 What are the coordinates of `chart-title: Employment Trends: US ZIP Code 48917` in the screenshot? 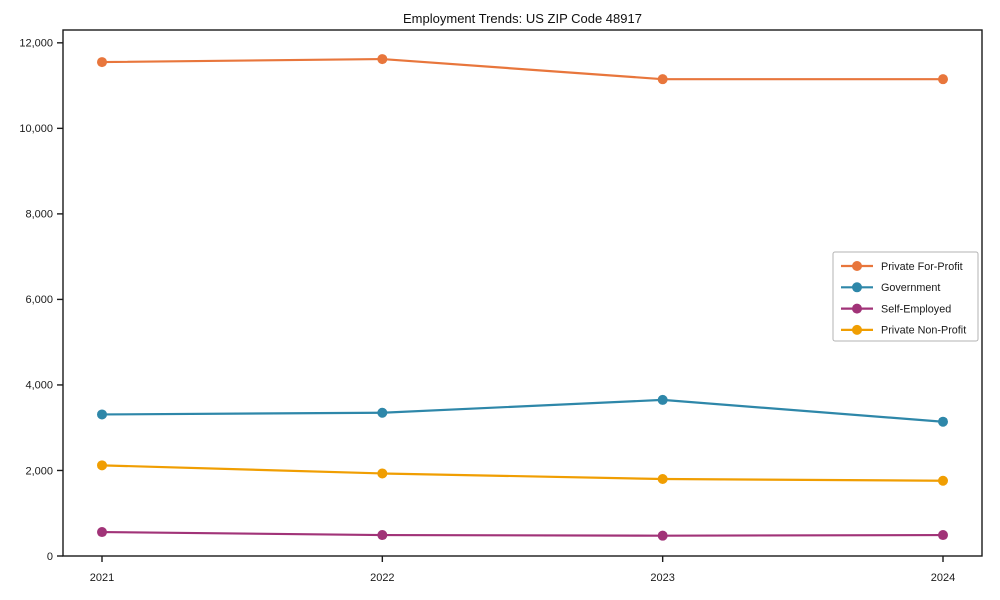 It's located at (522, 18).